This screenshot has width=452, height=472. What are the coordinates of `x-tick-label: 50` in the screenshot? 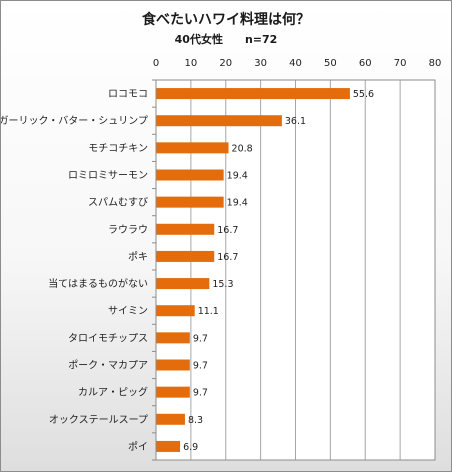 It's located at (330, 63).